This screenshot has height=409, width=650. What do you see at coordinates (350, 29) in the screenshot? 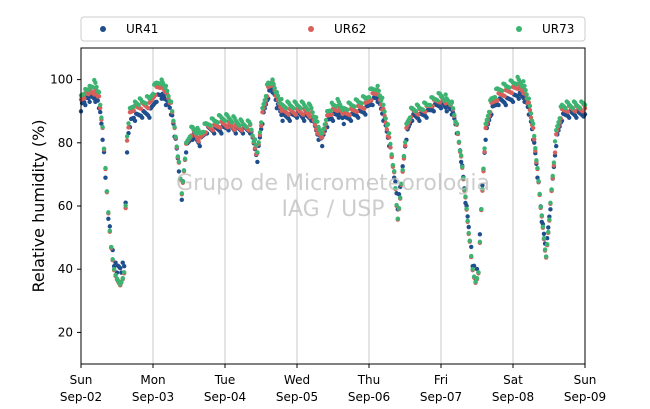
I see `legend-label-ur62: UR62` at bounding box center [350, 29].